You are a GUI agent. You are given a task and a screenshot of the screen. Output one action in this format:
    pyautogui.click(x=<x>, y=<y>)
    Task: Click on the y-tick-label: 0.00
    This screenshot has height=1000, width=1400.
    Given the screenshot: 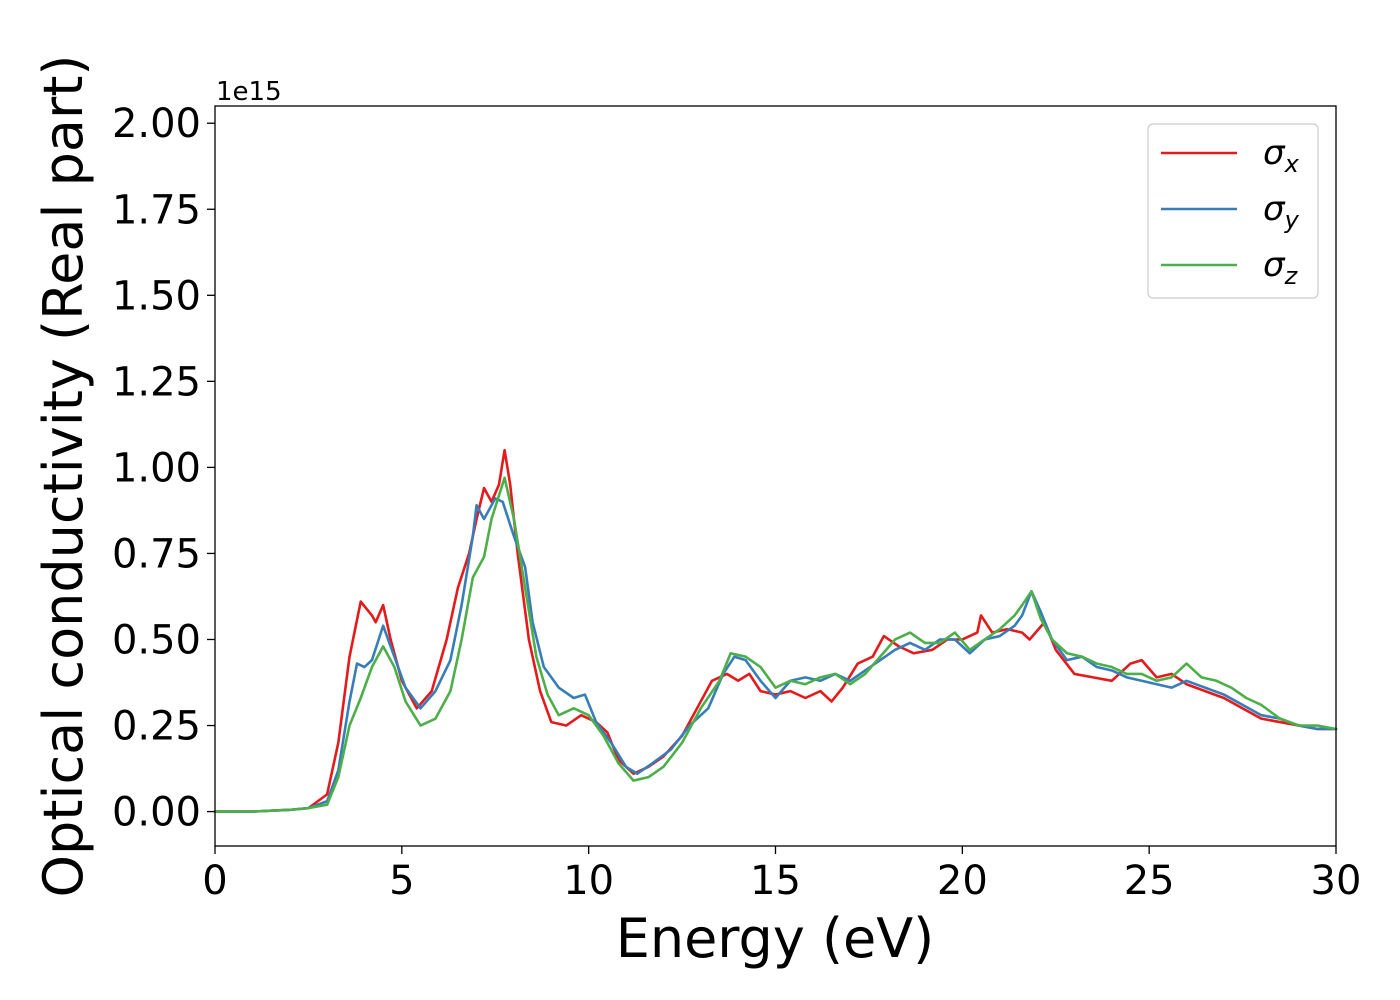 What is the action you would take?
    pyautogui.click(x=156, y=813)
    